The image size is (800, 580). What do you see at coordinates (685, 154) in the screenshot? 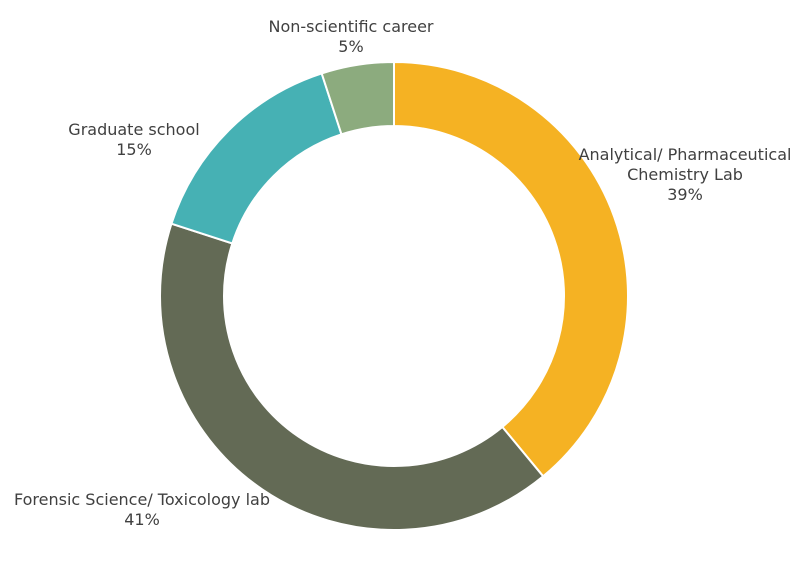
I see `slice-category: Analytical/ Pharmaceutical` at bounding box center [685, 154].